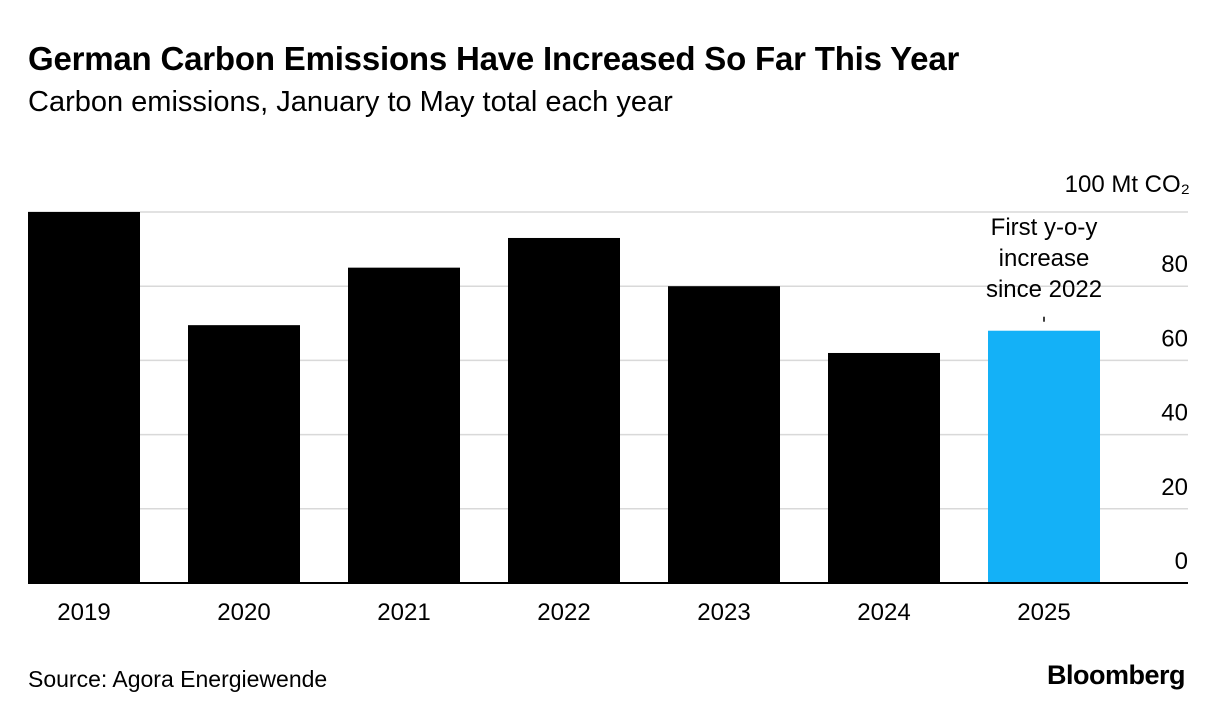  I want to click on bar-2020, so click(244, 454).